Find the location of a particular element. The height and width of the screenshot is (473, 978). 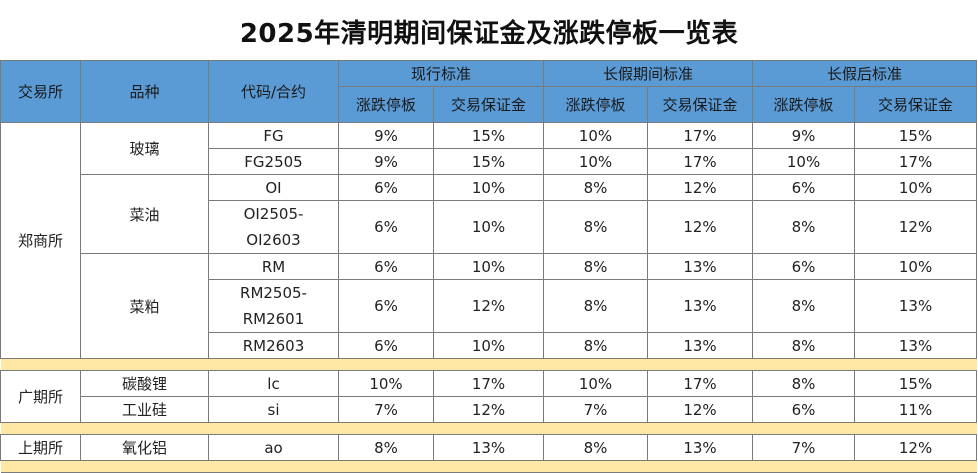

table-row: FG2505 9% 15% 10% 17% 10% 17% is located at coordinates (489, 161).